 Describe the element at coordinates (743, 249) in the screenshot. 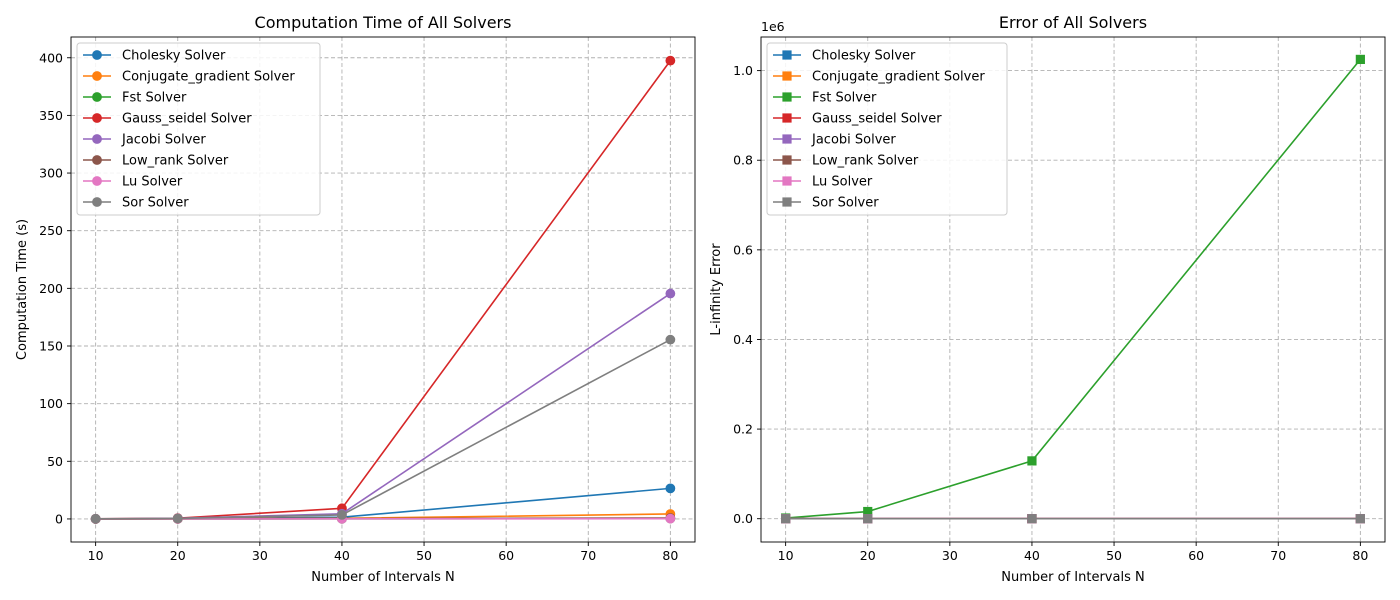

I see `y-tick-label: 0.6` at that location.